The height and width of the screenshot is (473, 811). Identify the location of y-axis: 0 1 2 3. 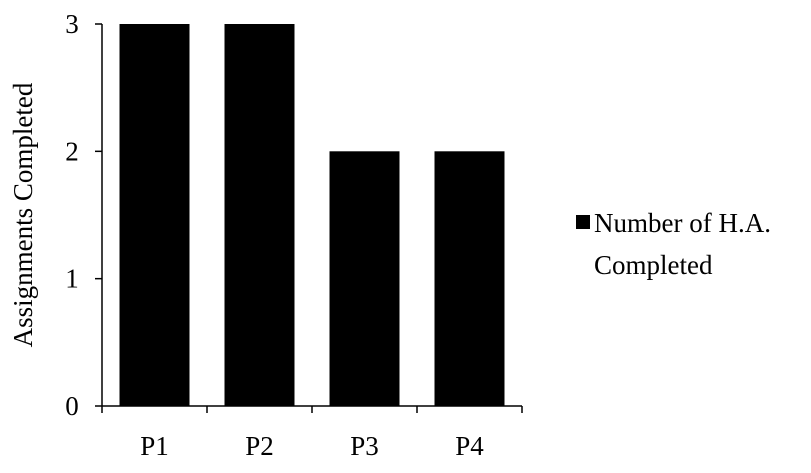
(84, 215).